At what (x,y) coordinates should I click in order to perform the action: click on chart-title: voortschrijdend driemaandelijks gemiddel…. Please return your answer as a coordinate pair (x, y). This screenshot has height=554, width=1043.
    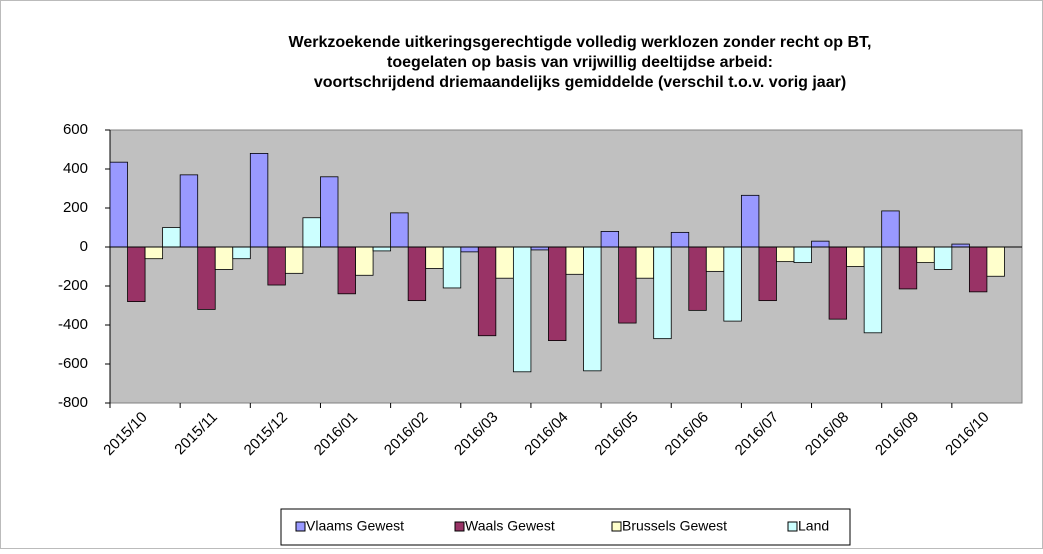
    Looking at the image, I should click on (580, 82).